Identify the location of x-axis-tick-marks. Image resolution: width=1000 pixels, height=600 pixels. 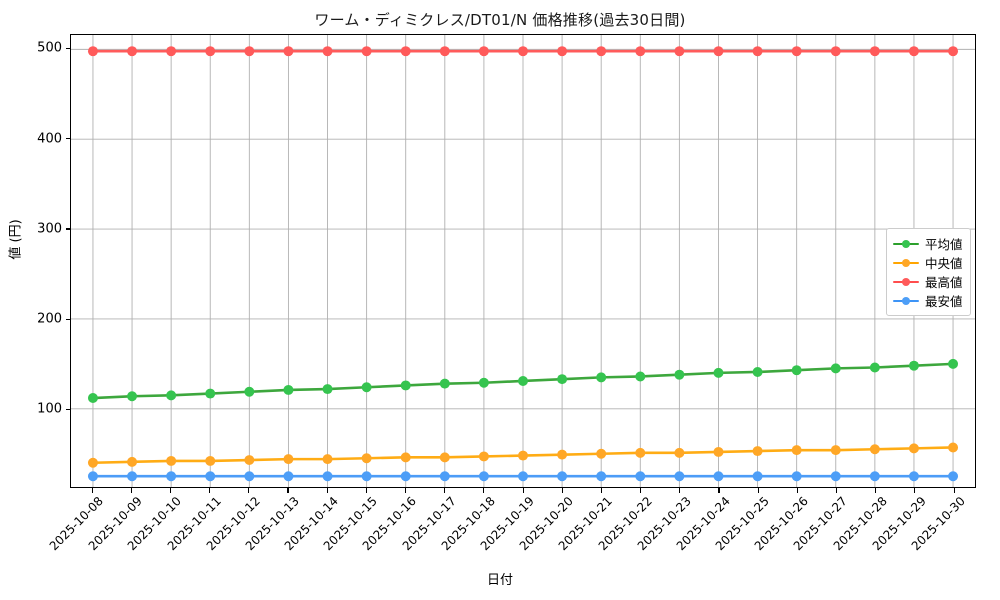
(523, 491).